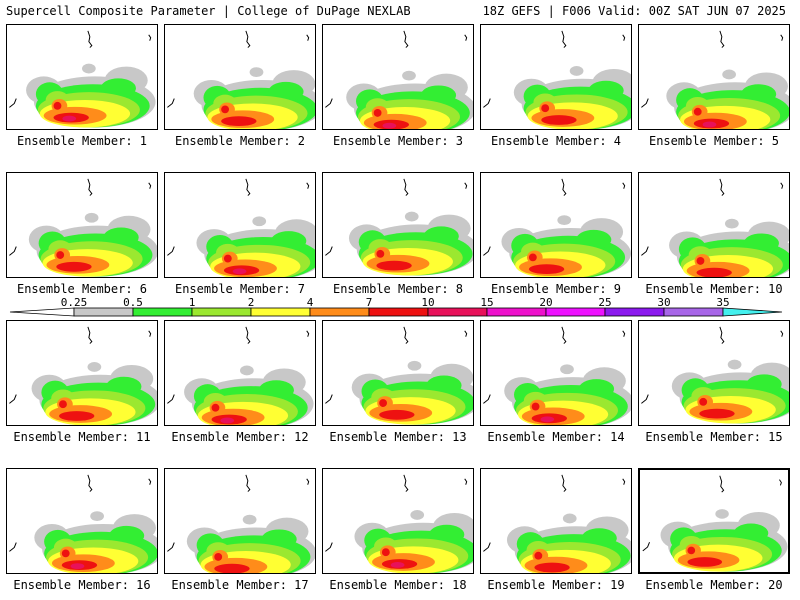 The height and width of the screenshot is (600, 800). I want to click on member-label: Ensemble Member: 14, so click(556, 437).